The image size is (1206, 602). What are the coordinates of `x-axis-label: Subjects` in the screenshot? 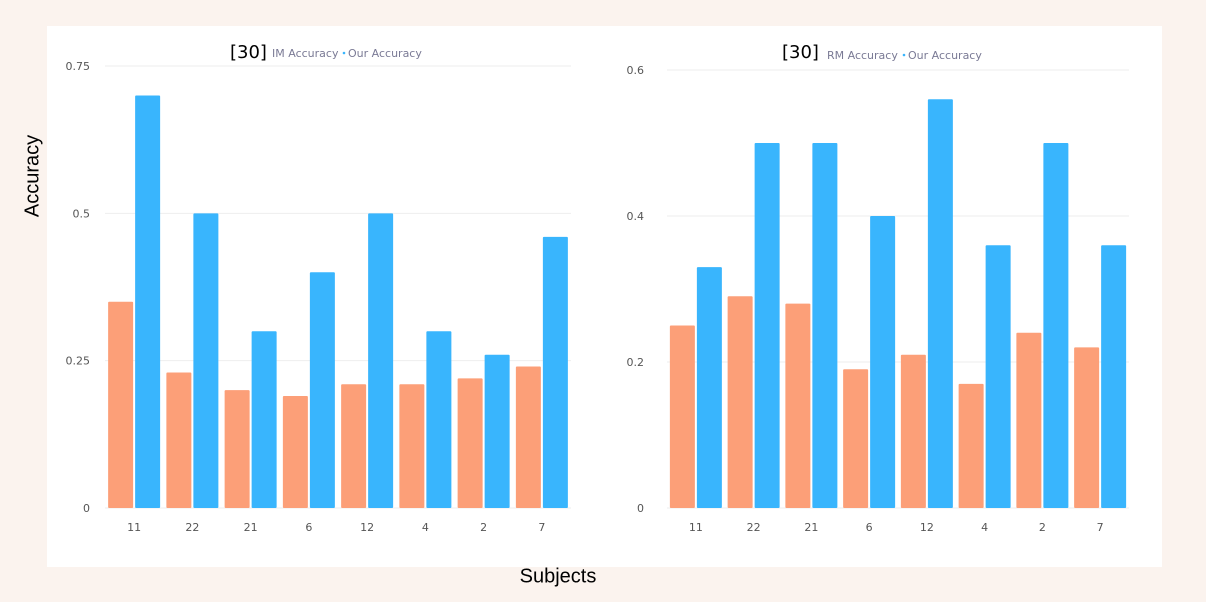 It's located at (558, 576).